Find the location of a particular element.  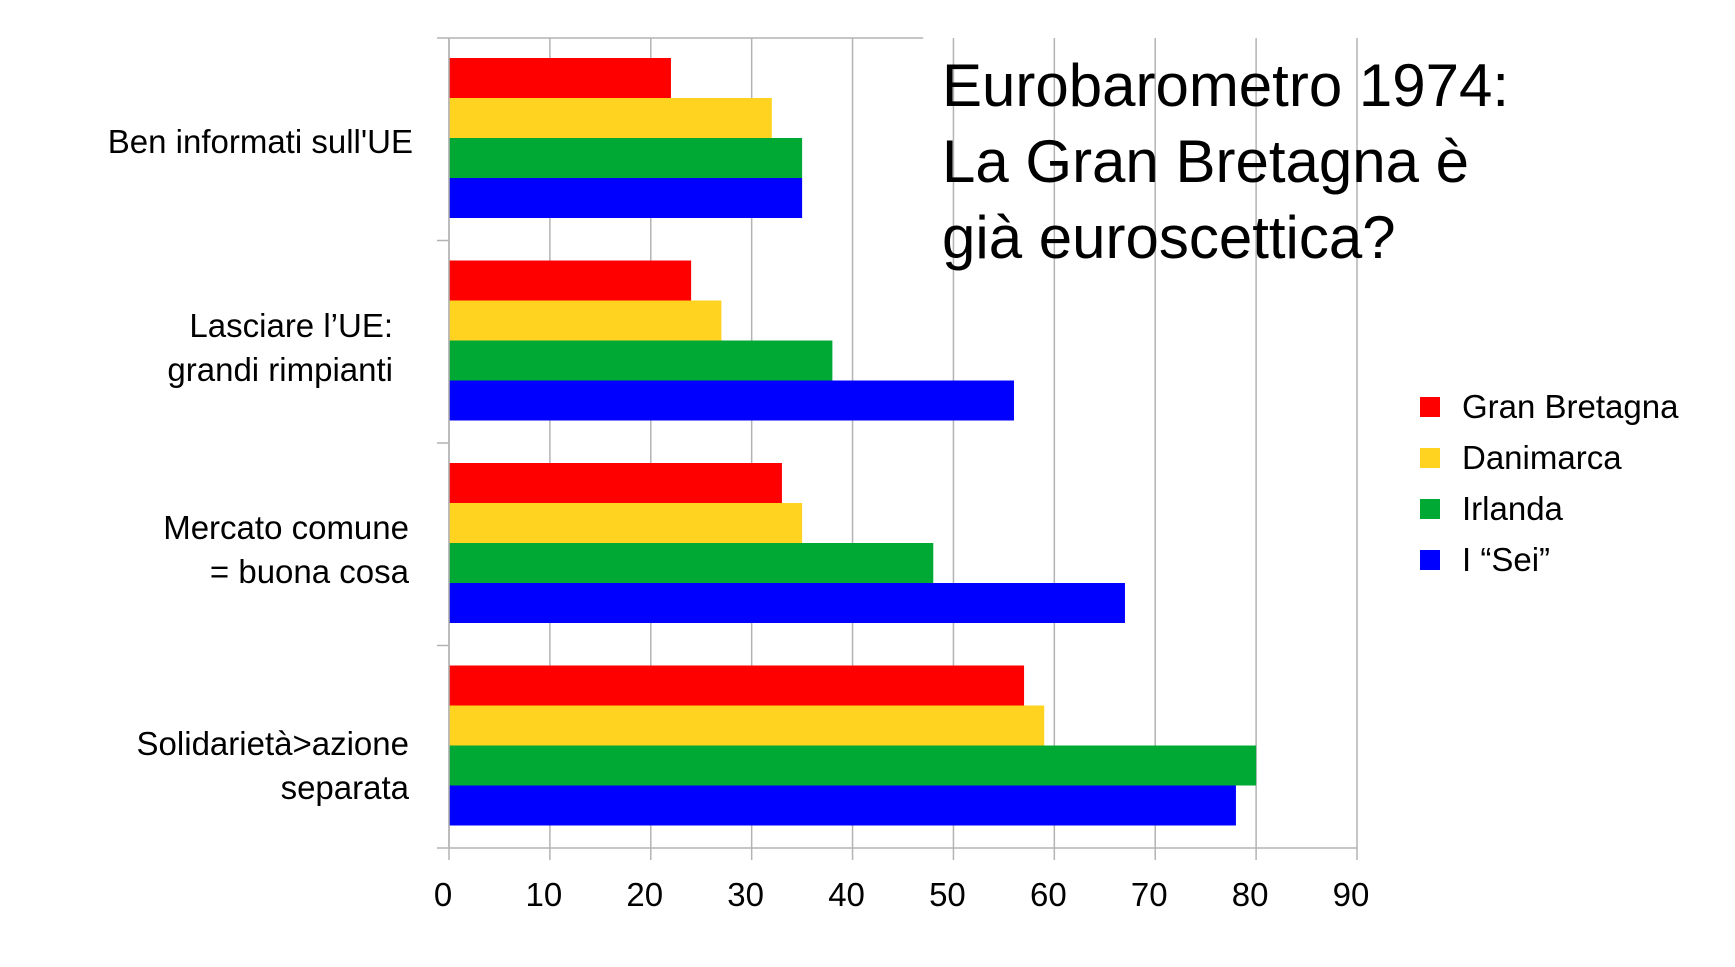

x-tick-label: 70 is located at coordinates (1149, 894).